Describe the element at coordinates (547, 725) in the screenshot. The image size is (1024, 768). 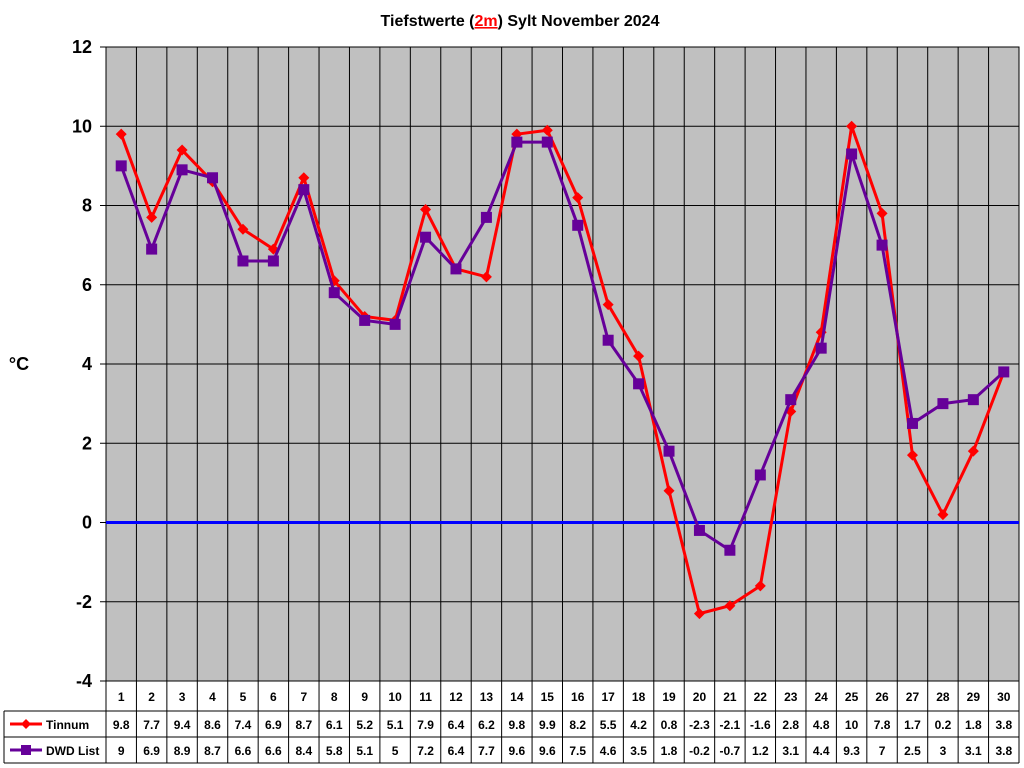
I see `data-label: 9.9` at that location.